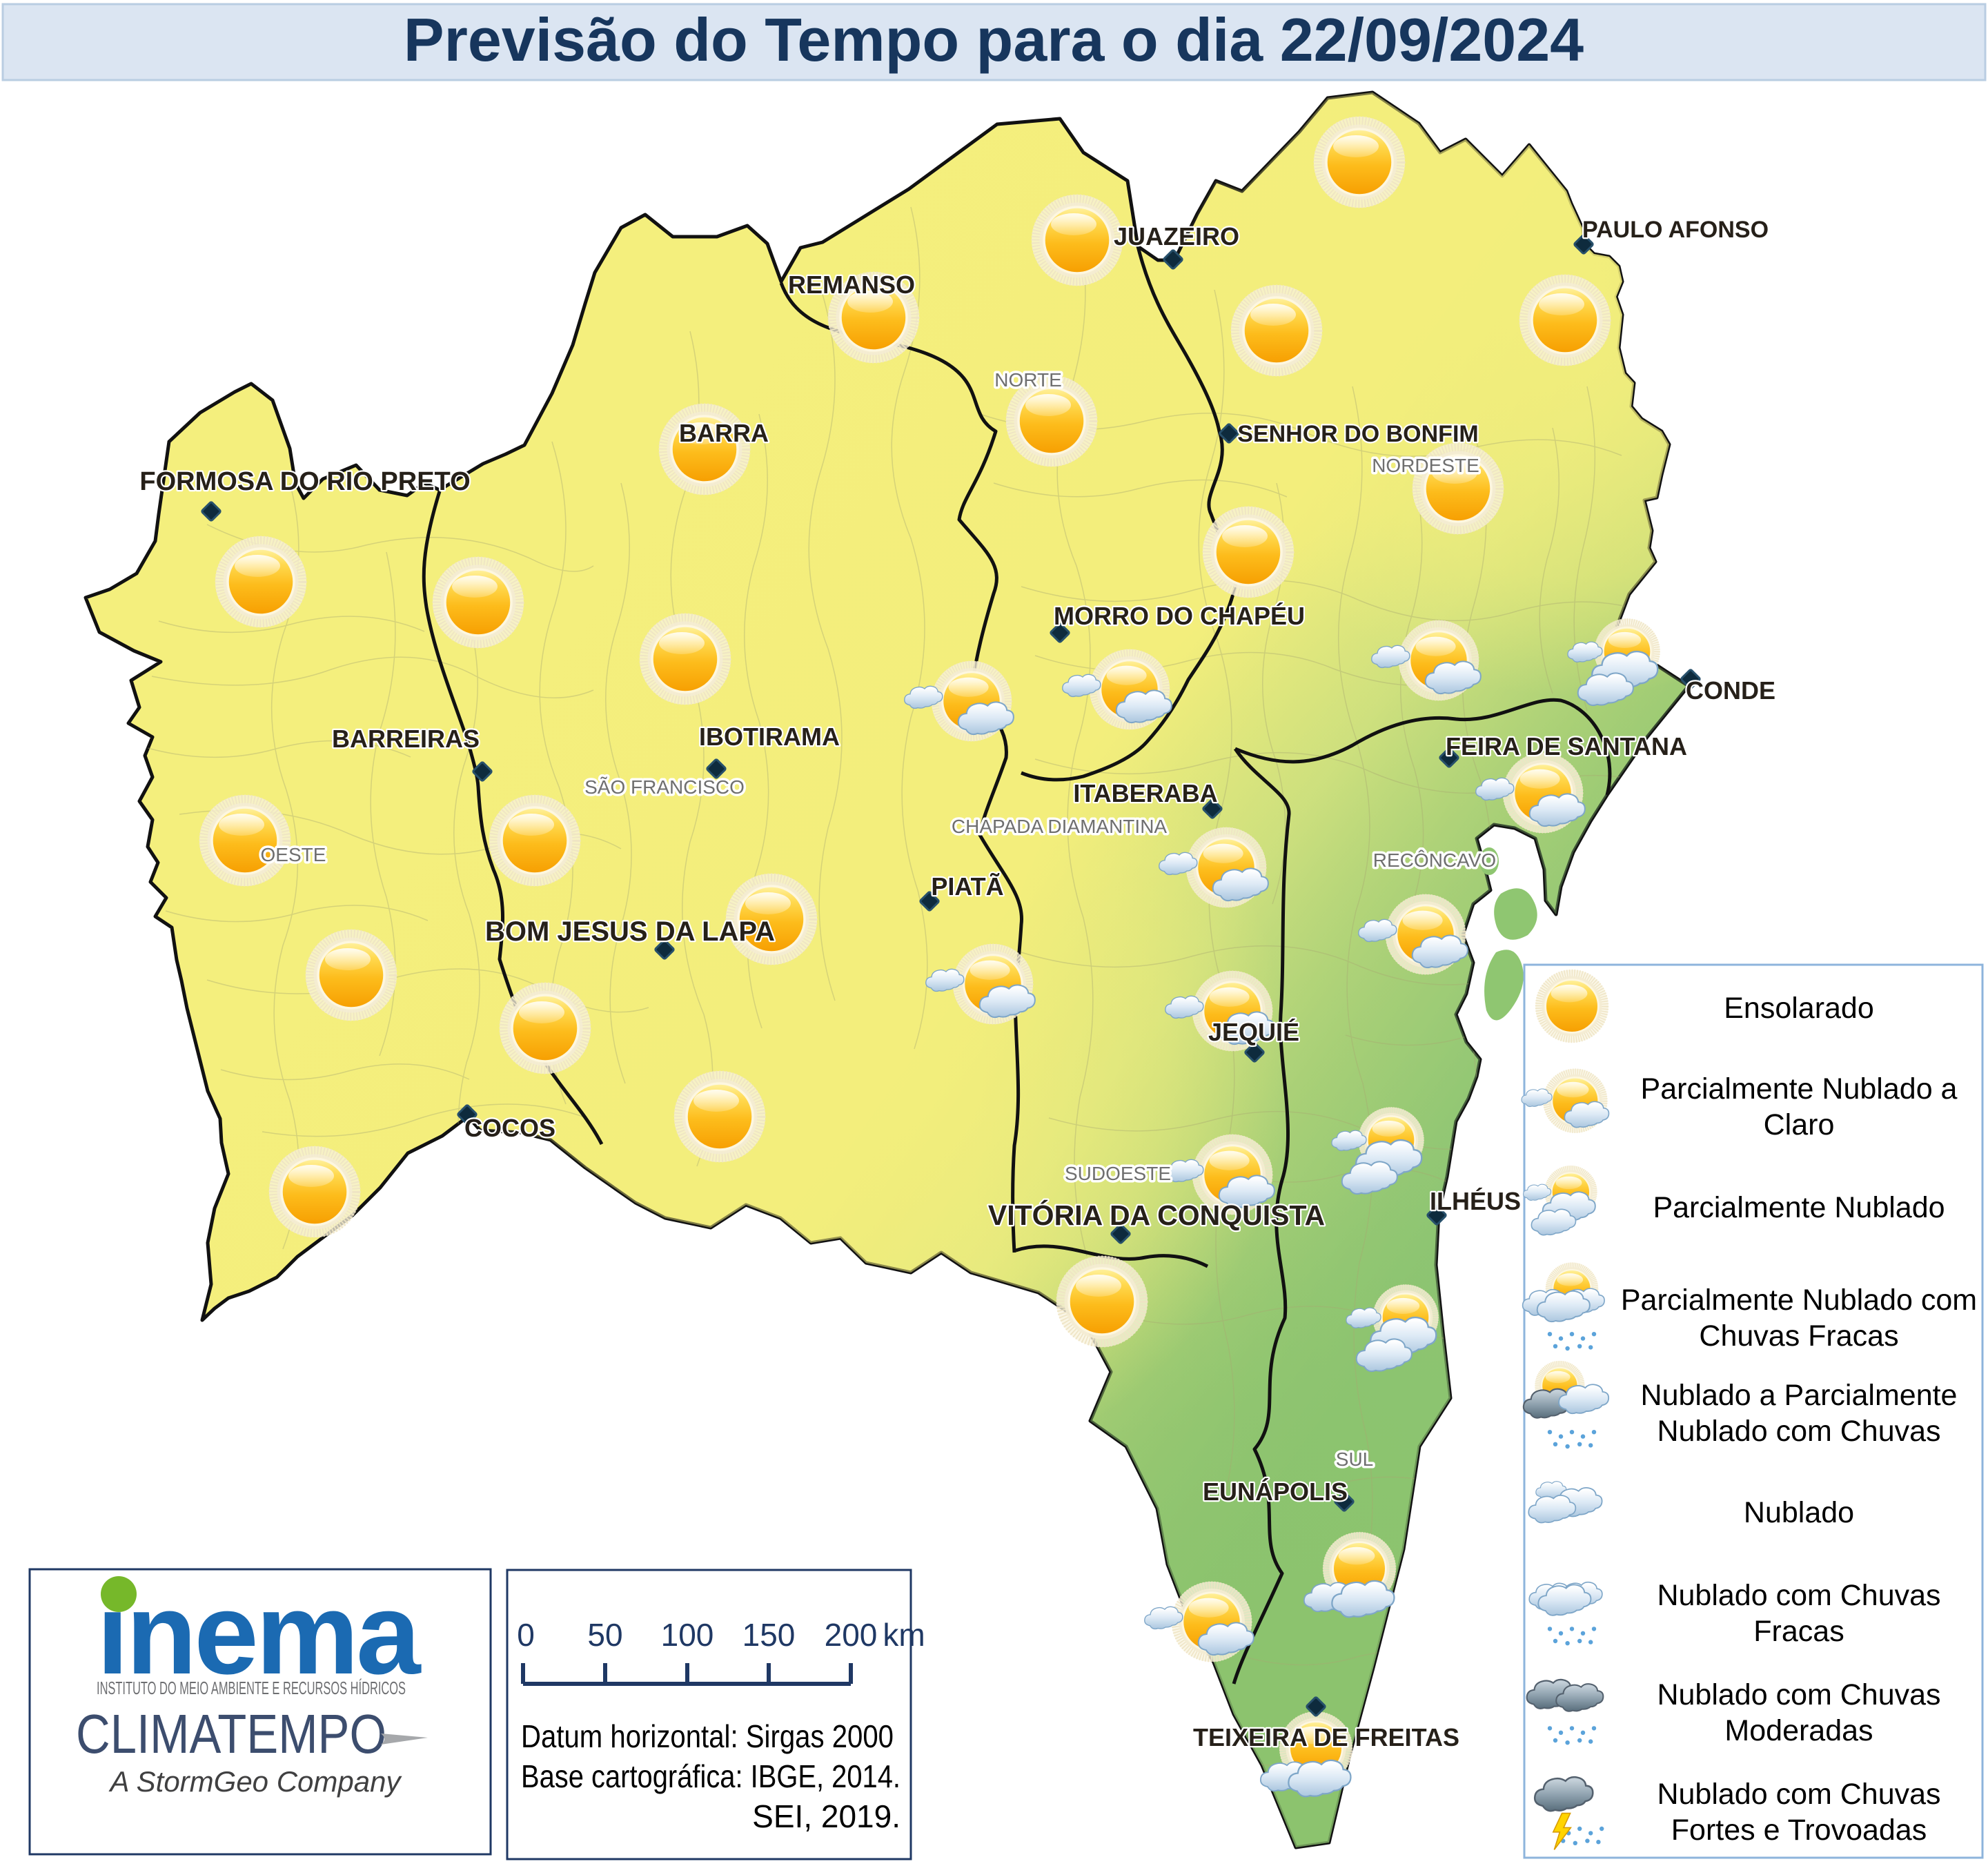 The image size is (1988, 1866). Describe the element at coordinates (509, 1128) in the screenshot. I see `svg-text: COCOS` at that location.